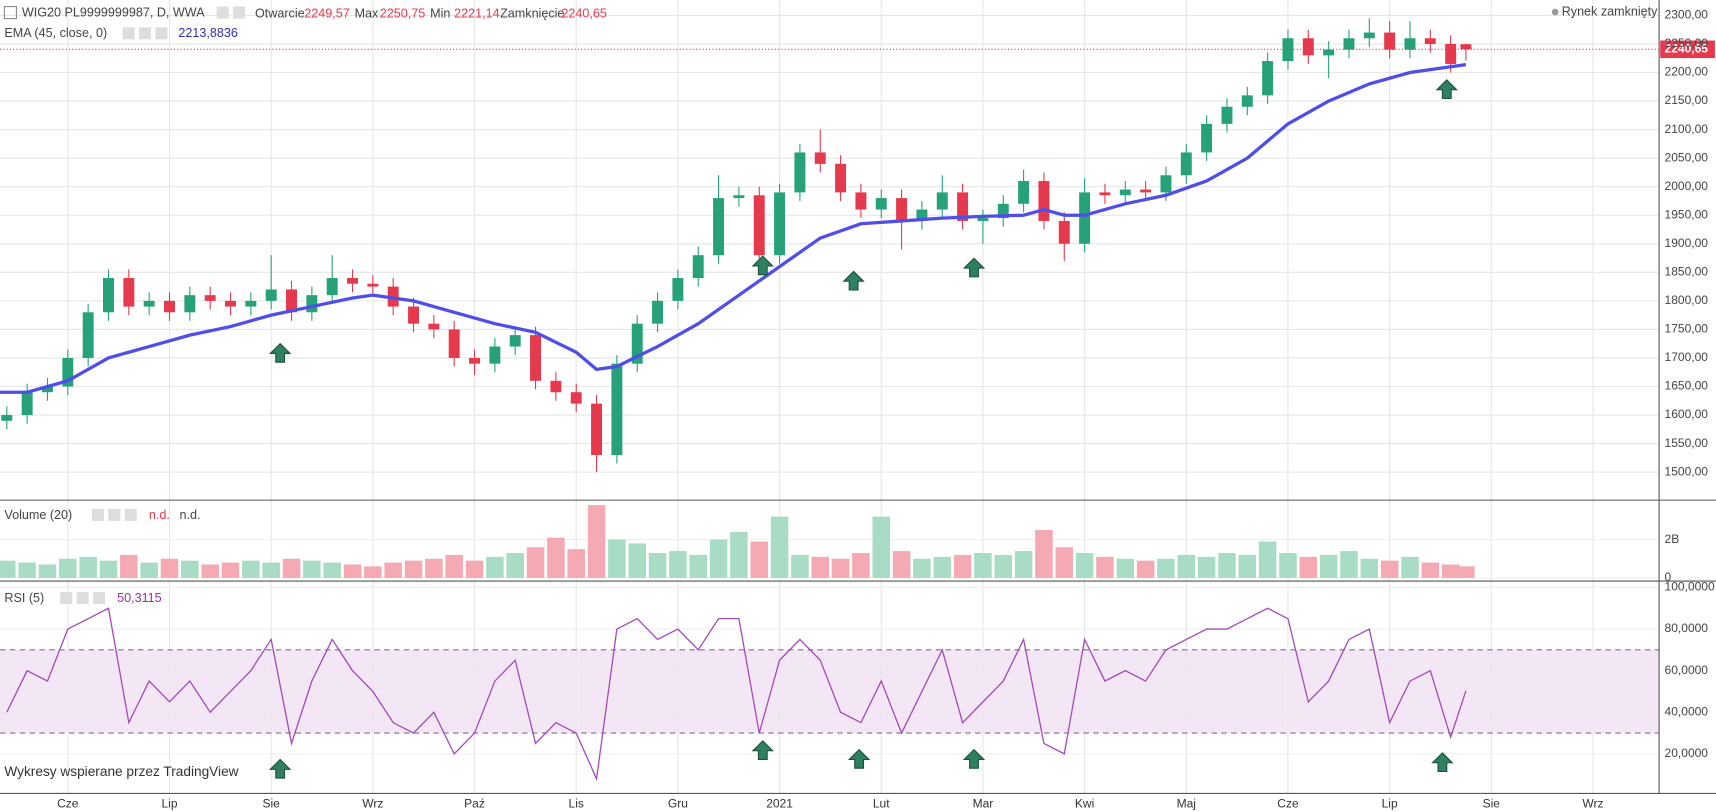 The height and width of the screenshot is (812, 1716). I want to click on indicator-value: 2213,8836, so click(207, 33).